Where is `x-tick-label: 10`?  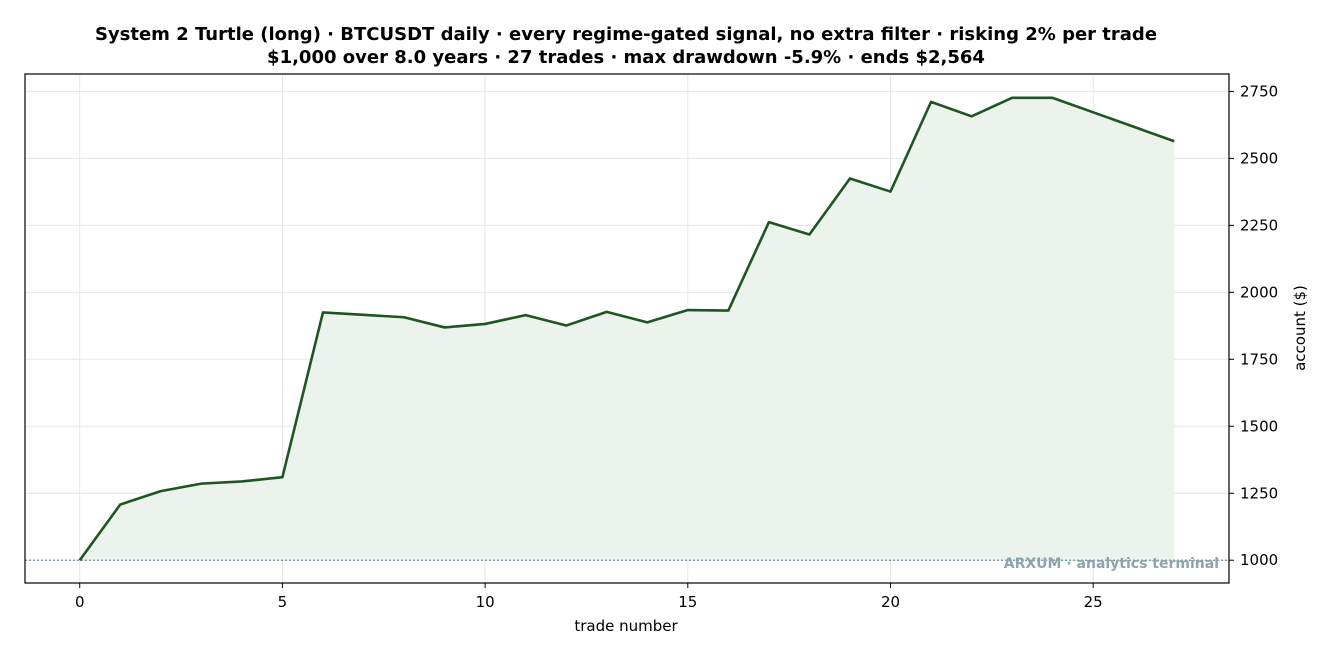 x-tick-label: 10 is located at coordinates (485, 602).